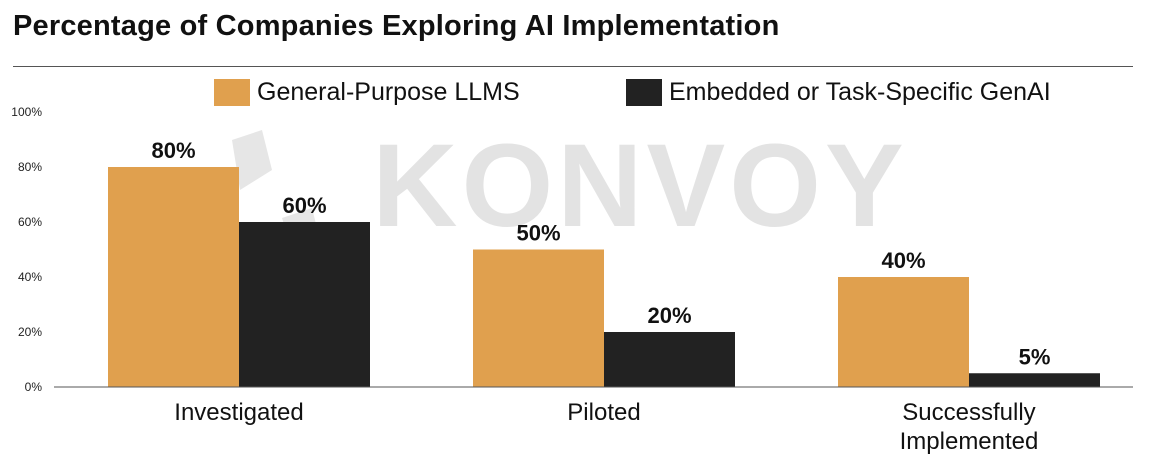  I want to click on y-tick-label: 0%, so click(34, 387).